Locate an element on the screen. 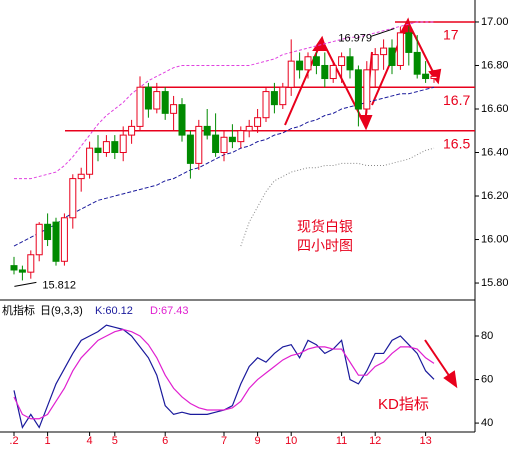 This screenshot has height=449, width=508. kd-annotation: KD指标 is located at coordinates (403, 404).